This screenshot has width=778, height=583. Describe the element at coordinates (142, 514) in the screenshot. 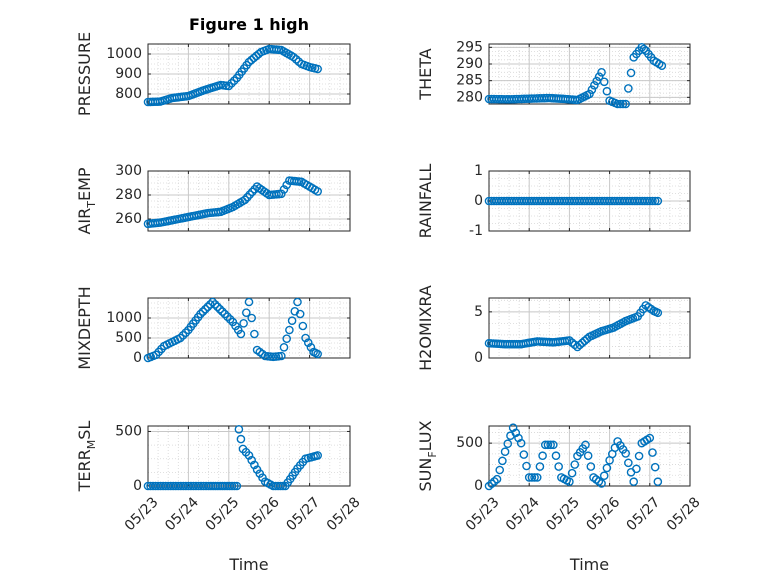

I see `x-tick-label: 05/23` at that location.